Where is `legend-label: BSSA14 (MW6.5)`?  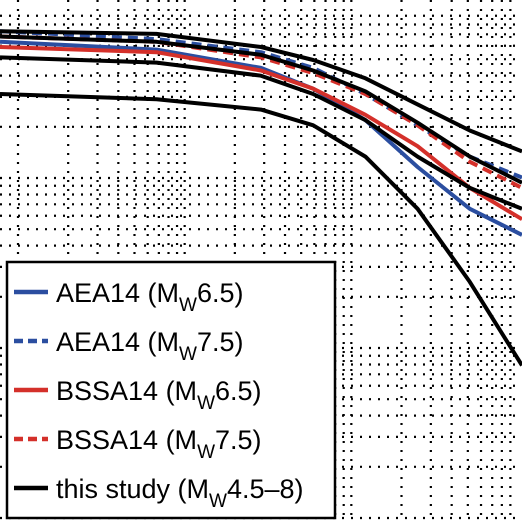 legend-label: BSSA14 (MW6.5) is located at coordinates (159, 395).